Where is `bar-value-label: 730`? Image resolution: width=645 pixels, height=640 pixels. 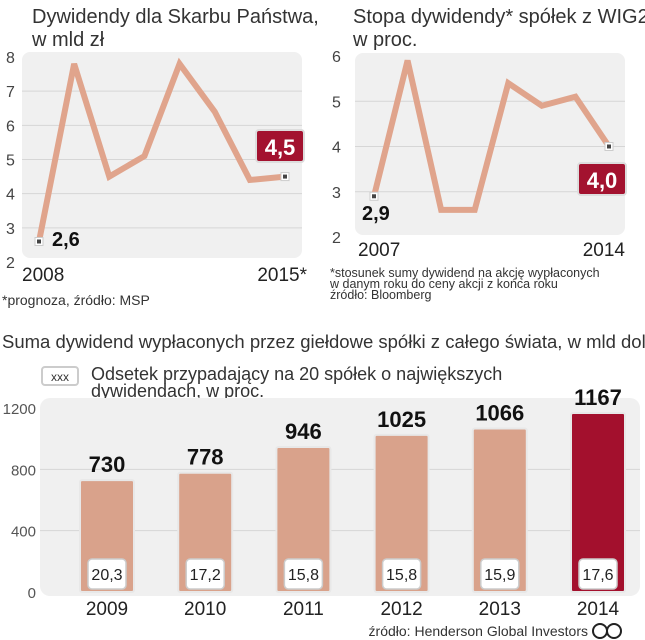 bar-value-label: 730 is located at coordinates (107, 464).